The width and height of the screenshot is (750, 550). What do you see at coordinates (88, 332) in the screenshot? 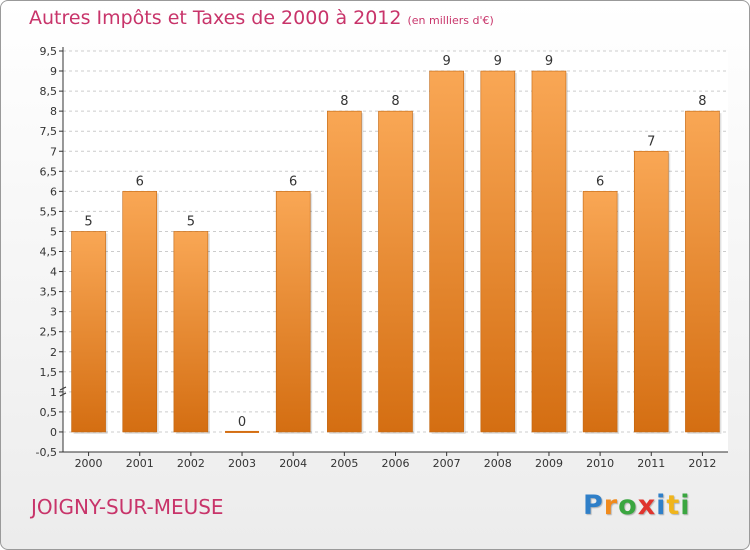
I see `bar-2000` at bounding box center [88, 332].